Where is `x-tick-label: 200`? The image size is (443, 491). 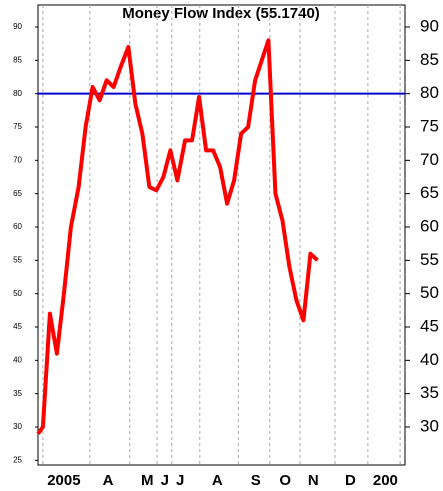
x-tick-label: 200 is located at coordinates (385, 480).